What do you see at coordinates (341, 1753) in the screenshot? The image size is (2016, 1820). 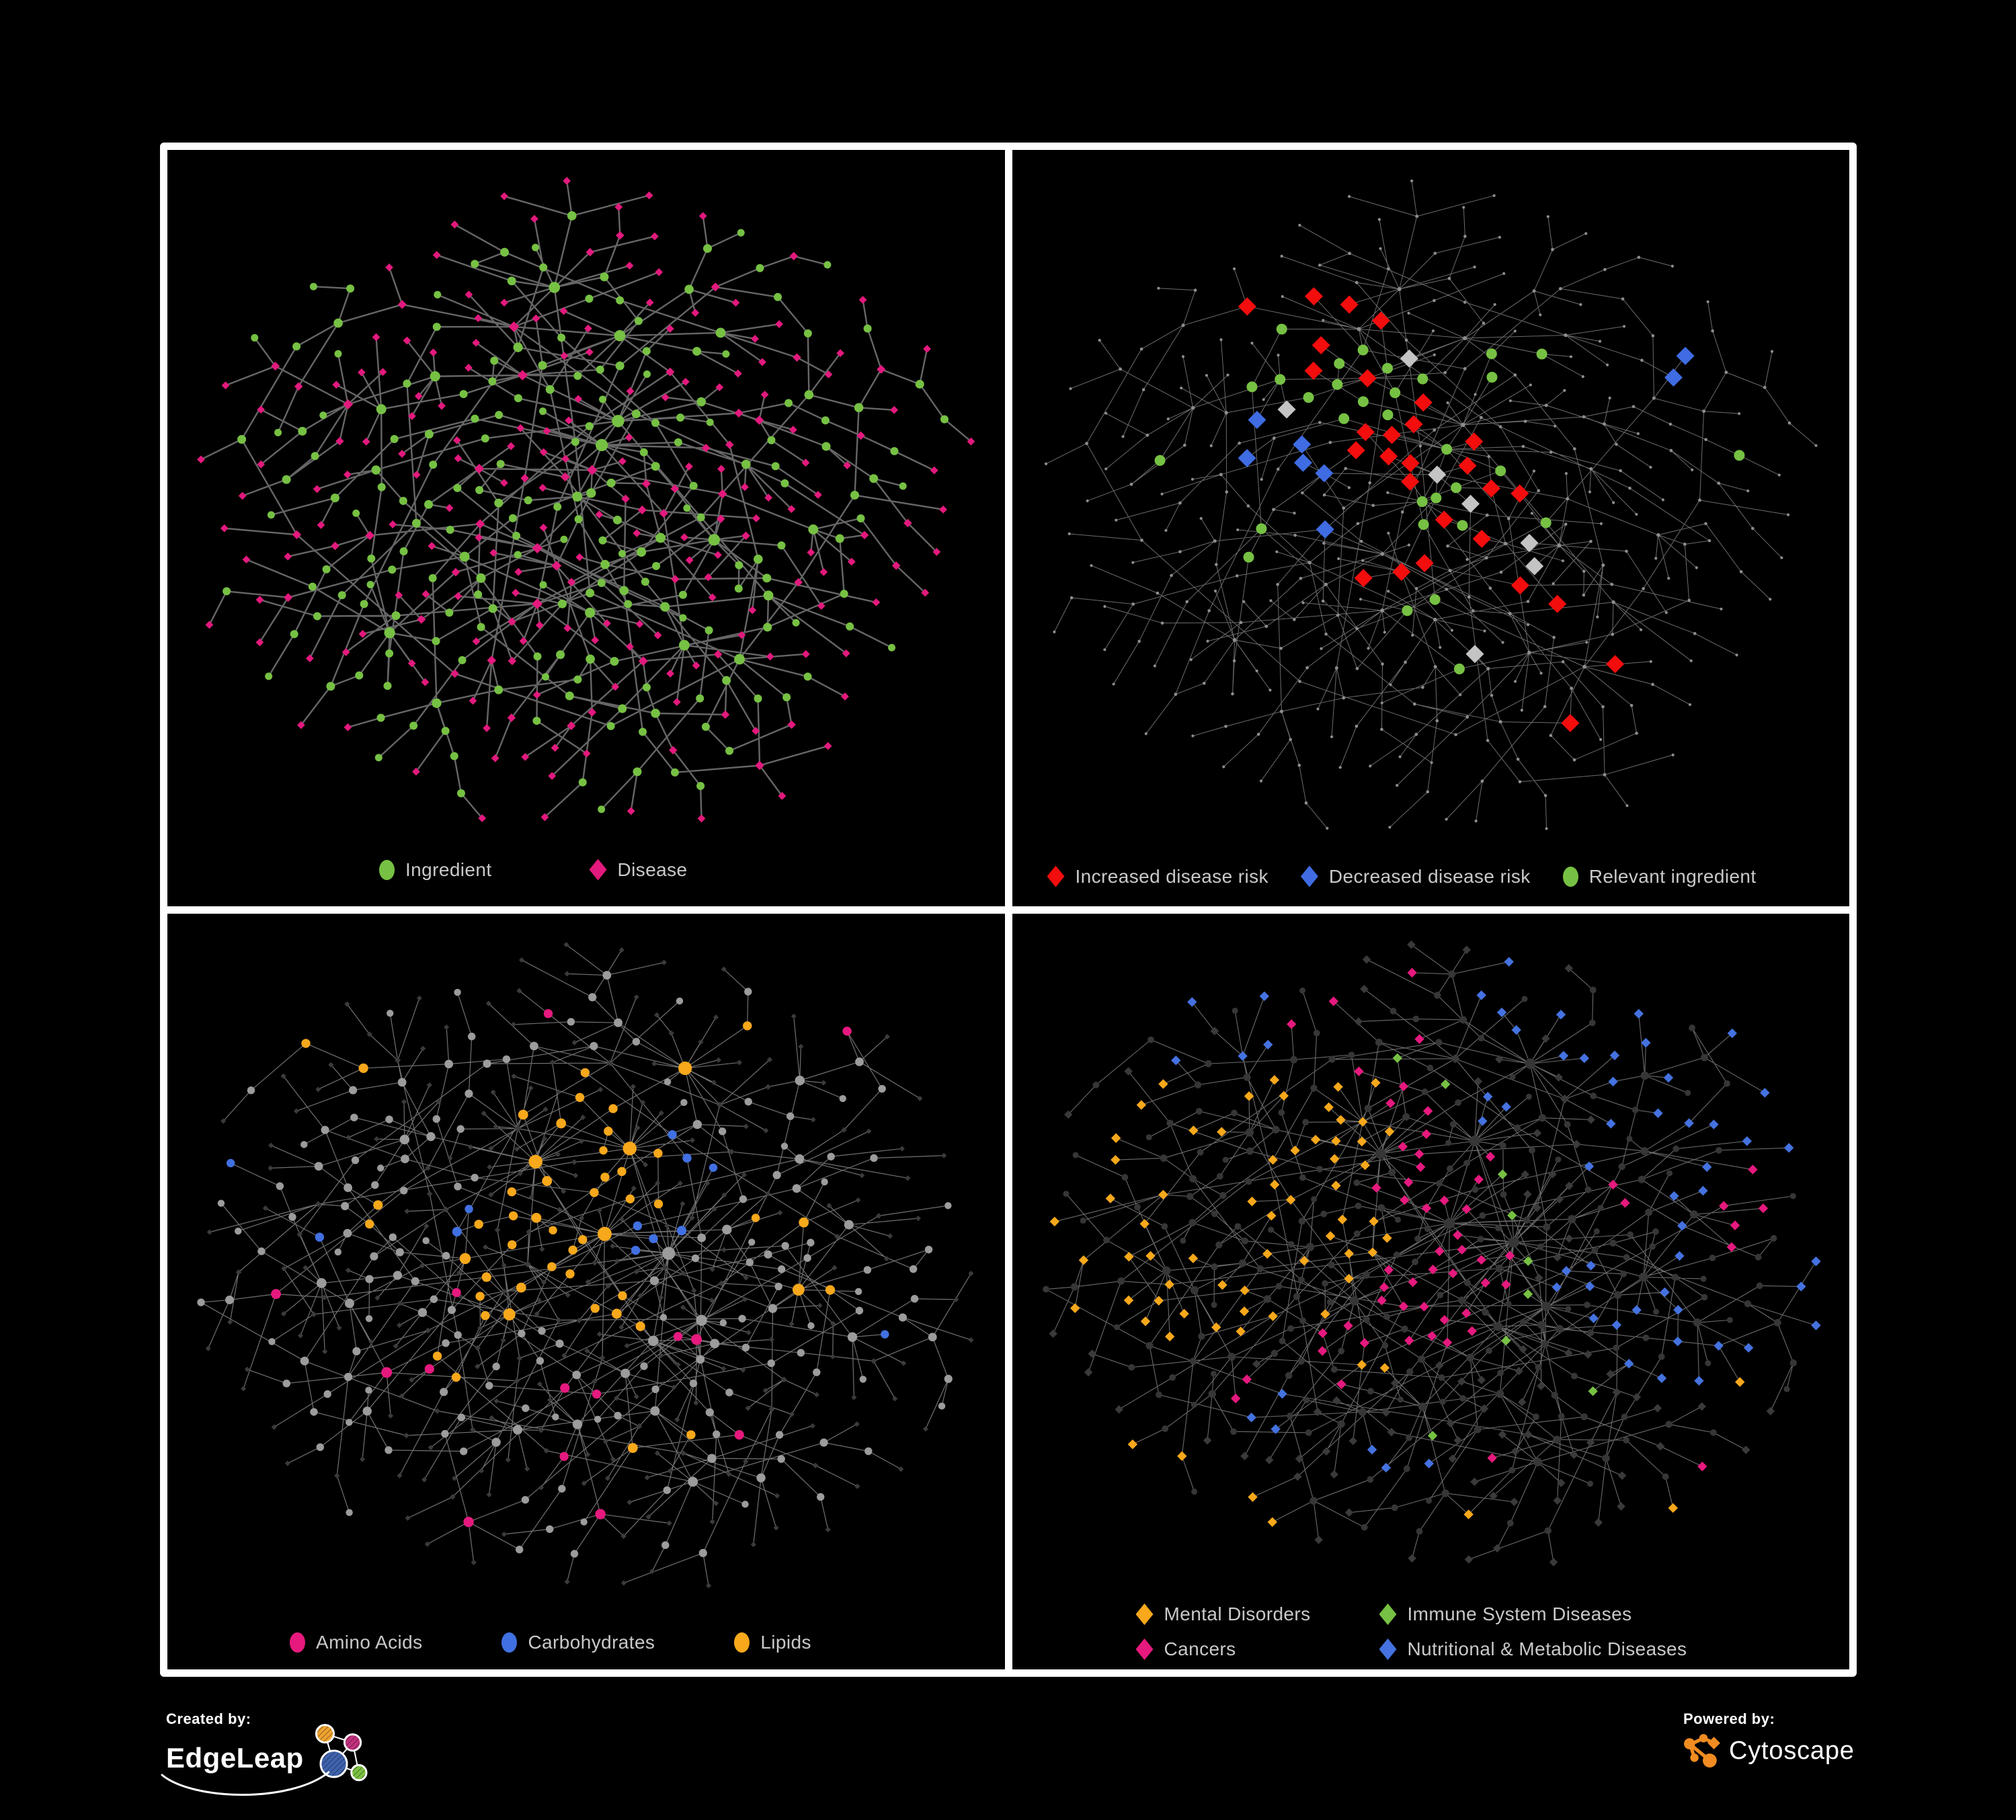 I see `edgeleap-logo-icon` at bounding box center [341, 1753].